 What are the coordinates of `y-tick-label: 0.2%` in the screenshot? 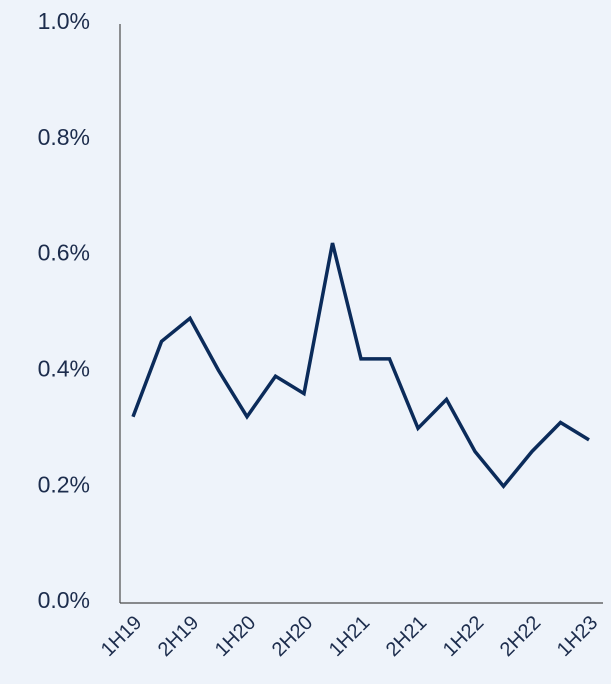 It's located at (64, 484).